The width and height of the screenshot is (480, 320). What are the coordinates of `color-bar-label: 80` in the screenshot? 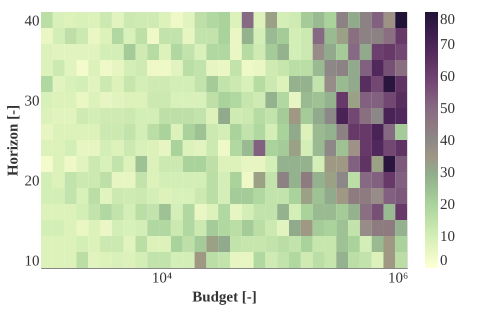 It's located at (447, 20).